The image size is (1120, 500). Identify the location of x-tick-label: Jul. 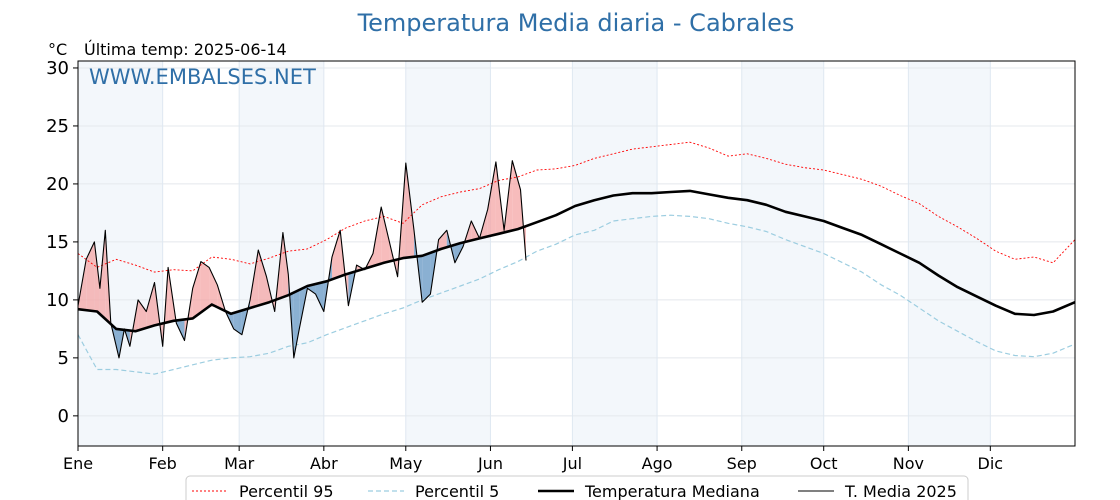
(572, 463).